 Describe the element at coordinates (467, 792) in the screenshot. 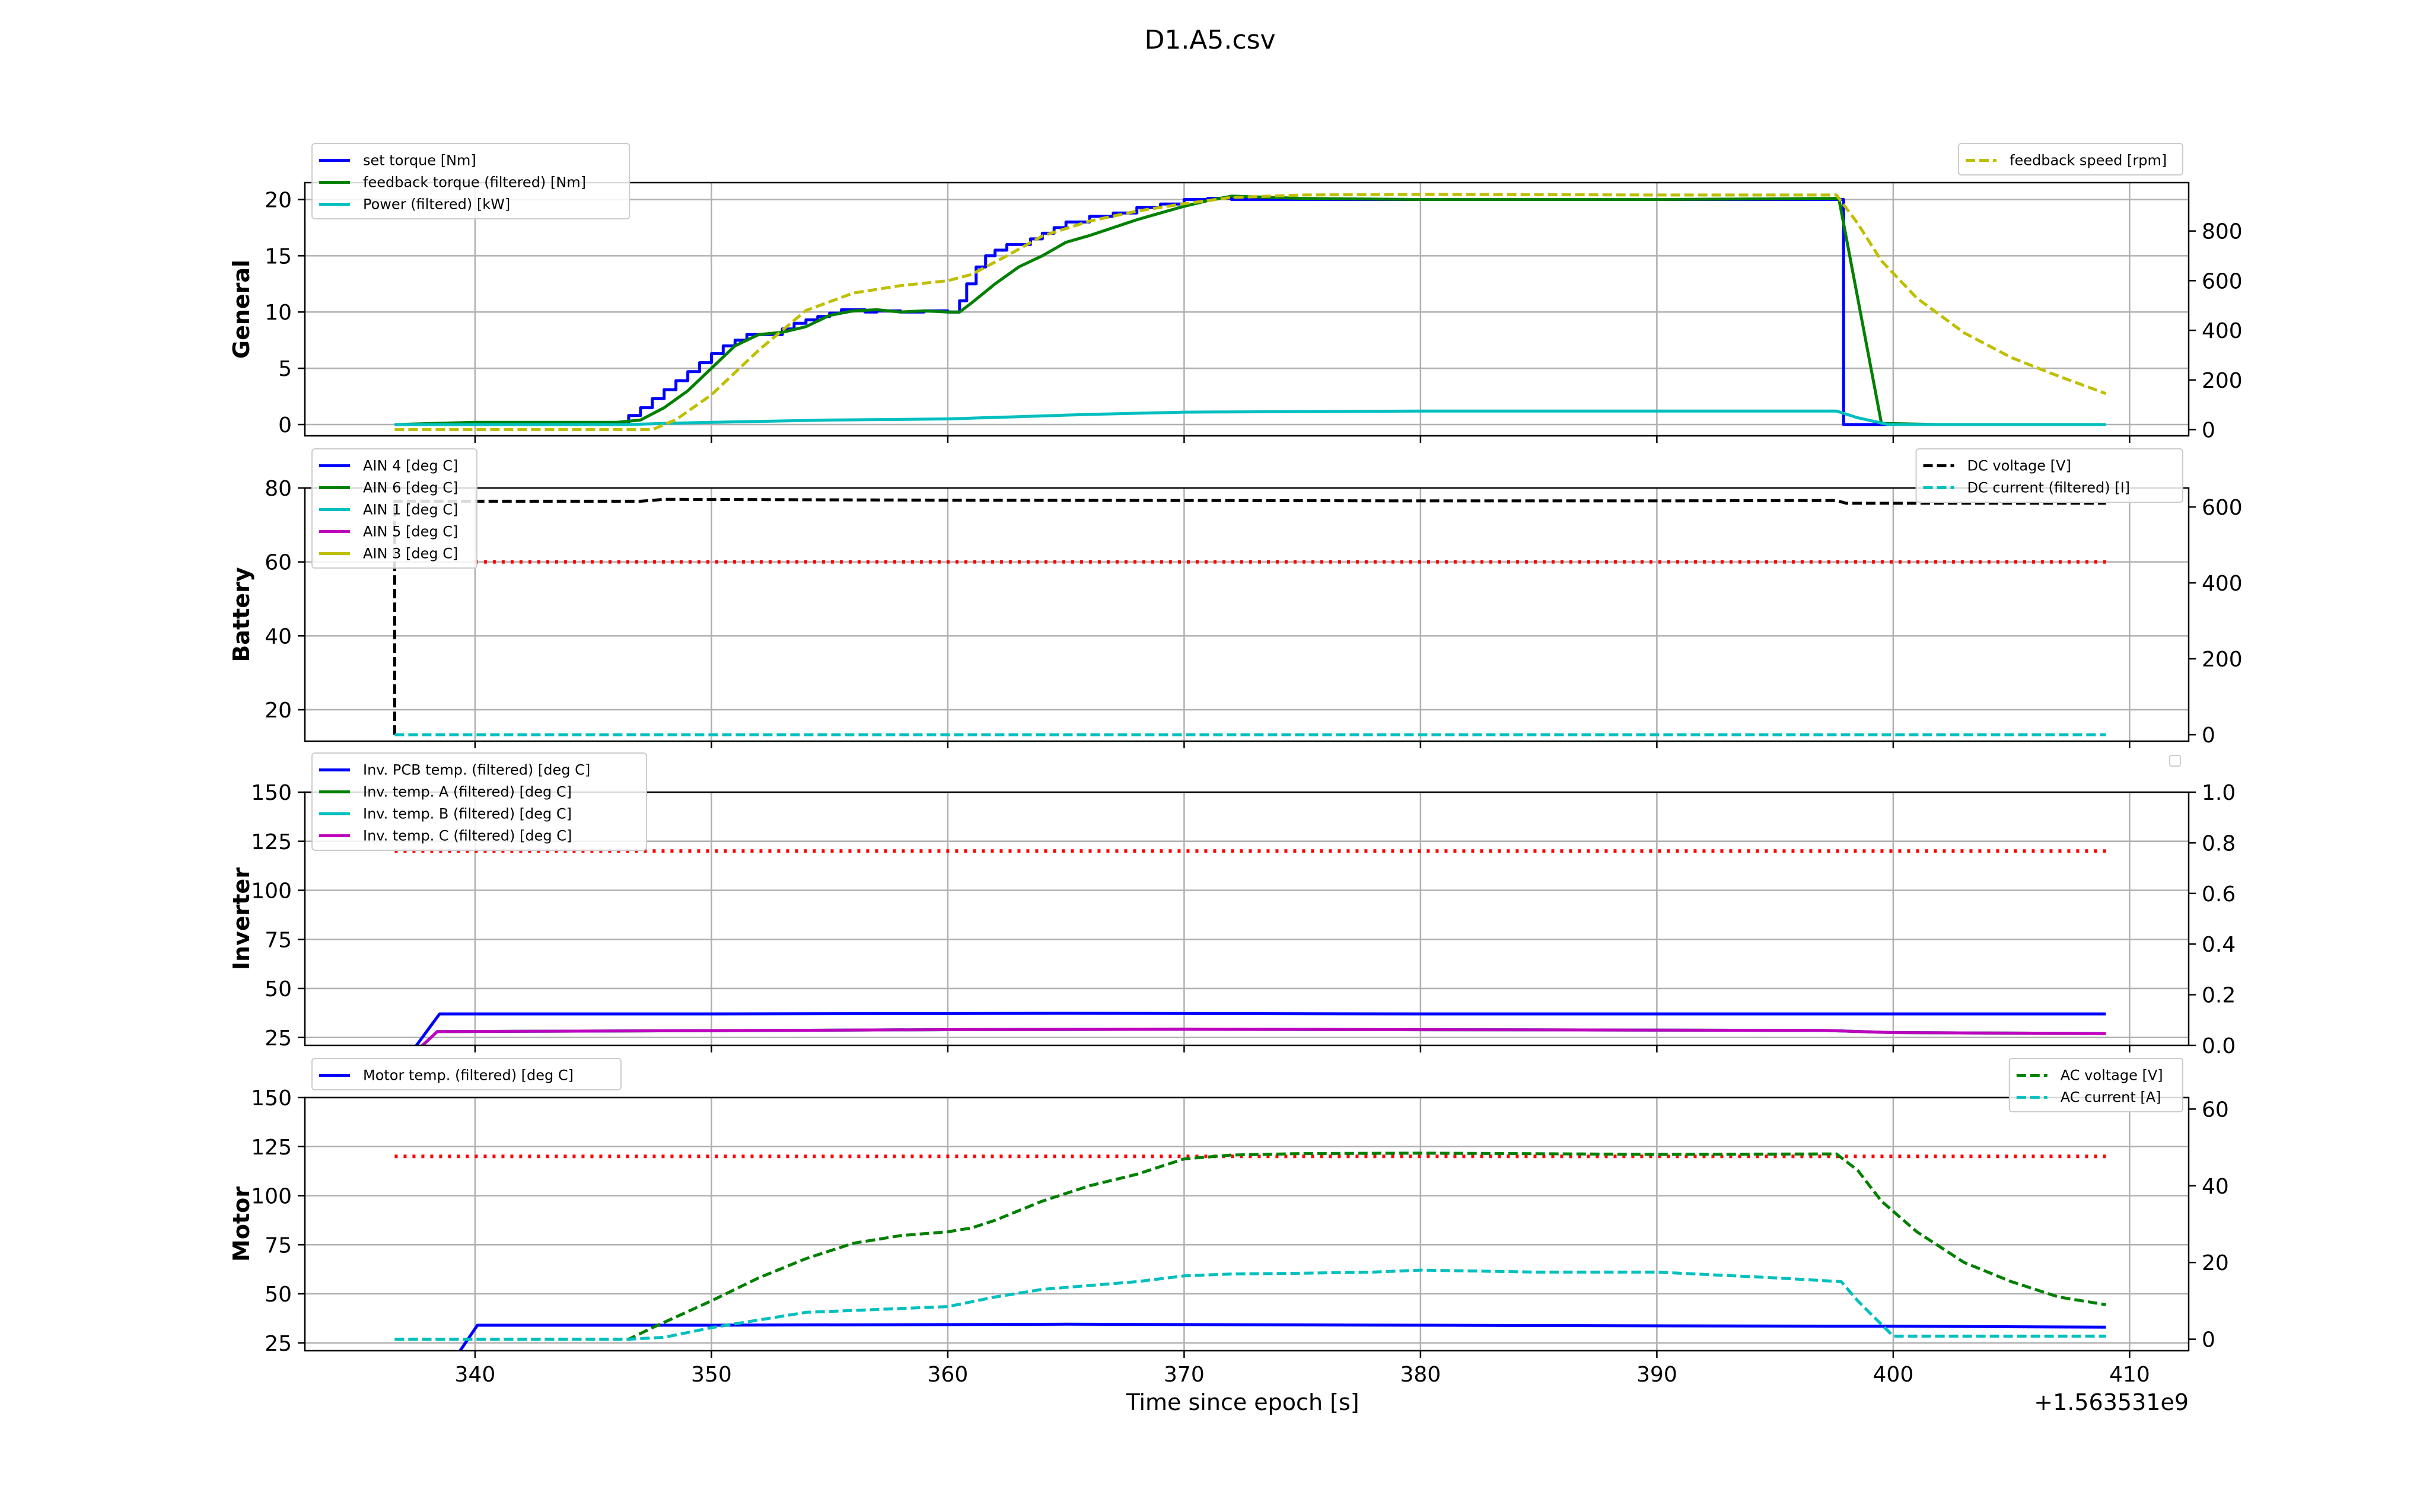

I see `legend-entry: Inv. temp. A (filtered) [deg C]` at that location.